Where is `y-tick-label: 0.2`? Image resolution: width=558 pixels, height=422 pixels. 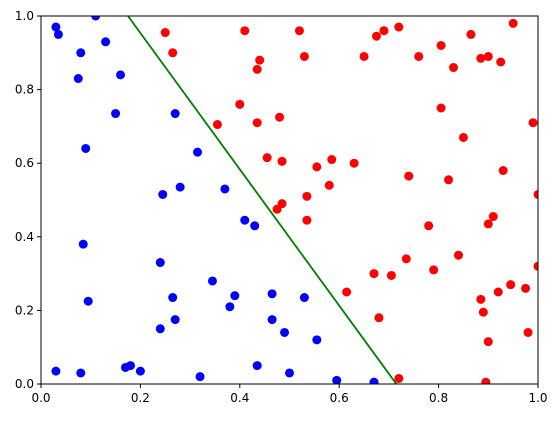 y-tick-label: 0.2 is located at coordinates (24, 310).